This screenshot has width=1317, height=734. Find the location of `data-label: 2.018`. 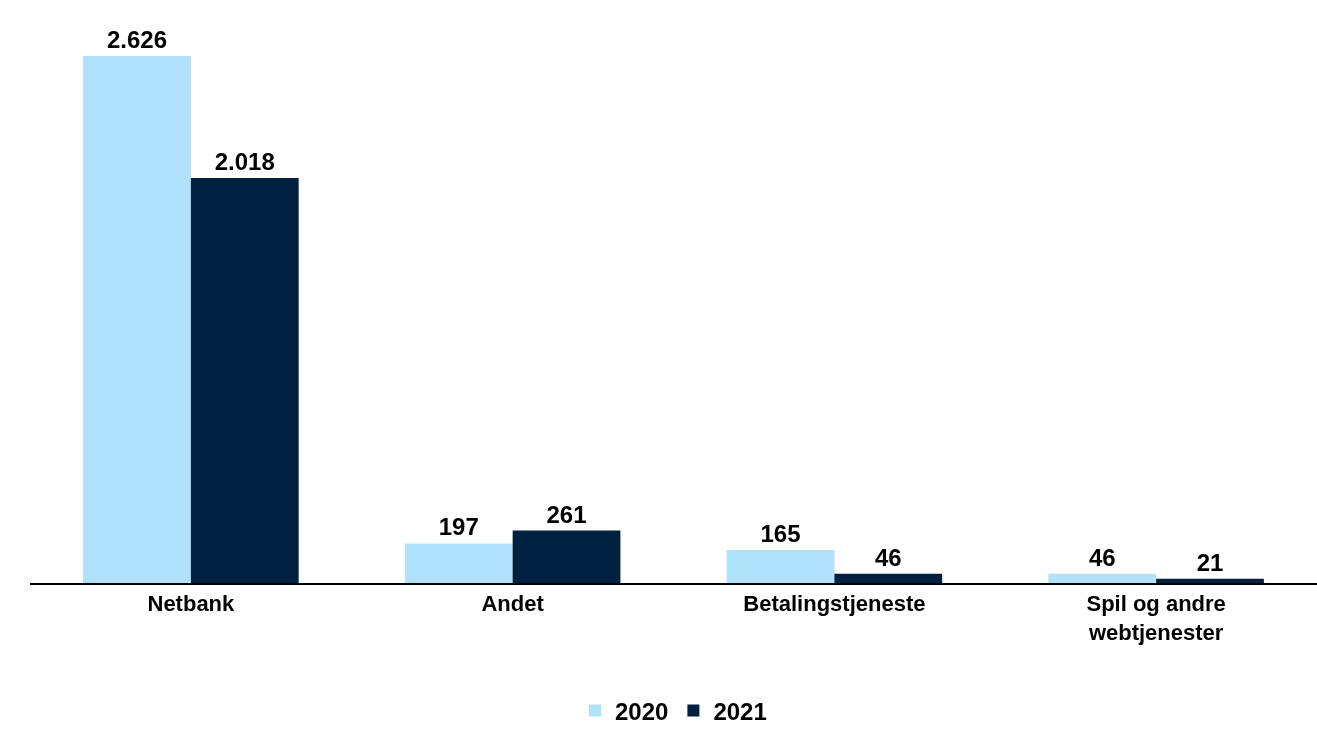

data-label: 2.018 is located at coordinates (244, 162).